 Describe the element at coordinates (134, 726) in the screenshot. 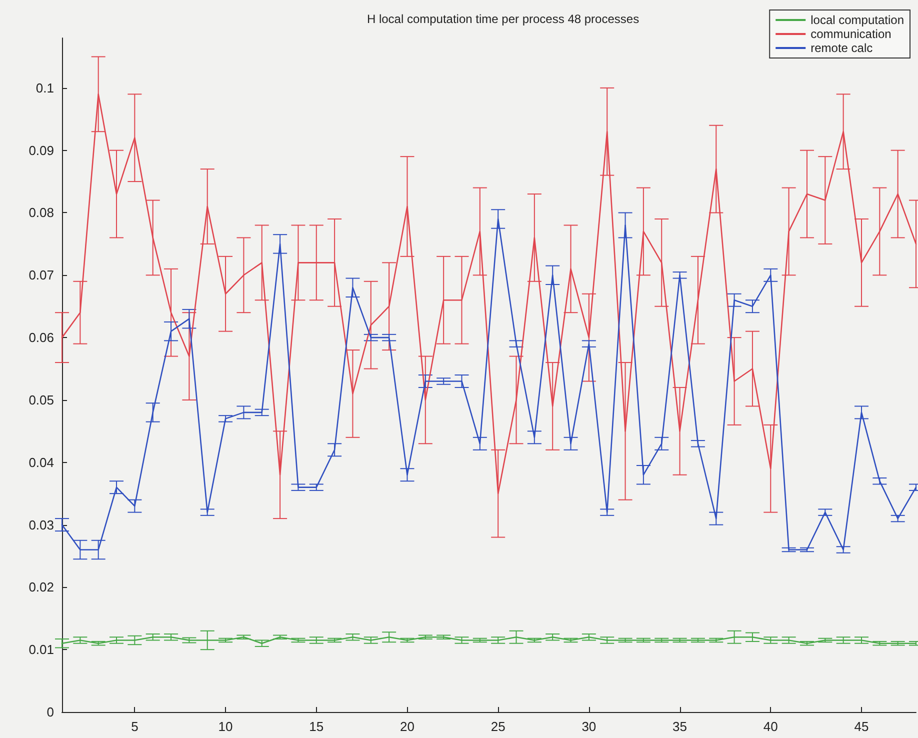

I see `x-tick-label: 5` at that location.